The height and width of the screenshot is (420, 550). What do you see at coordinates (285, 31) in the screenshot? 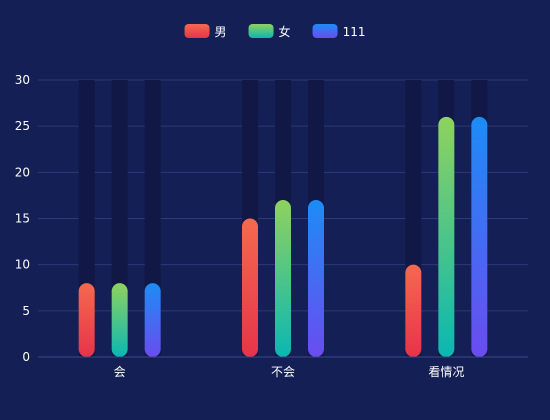
I see `legend-label-1: 女` at bounding box center [285, 31].